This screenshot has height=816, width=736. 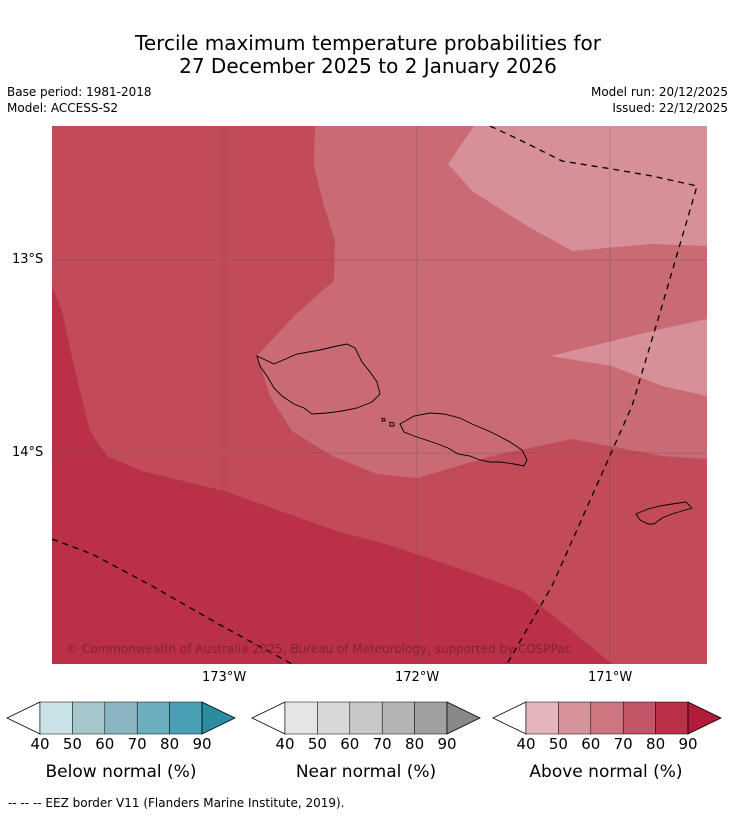 I want to click on below-extend-high, so click(x=218, y=718).